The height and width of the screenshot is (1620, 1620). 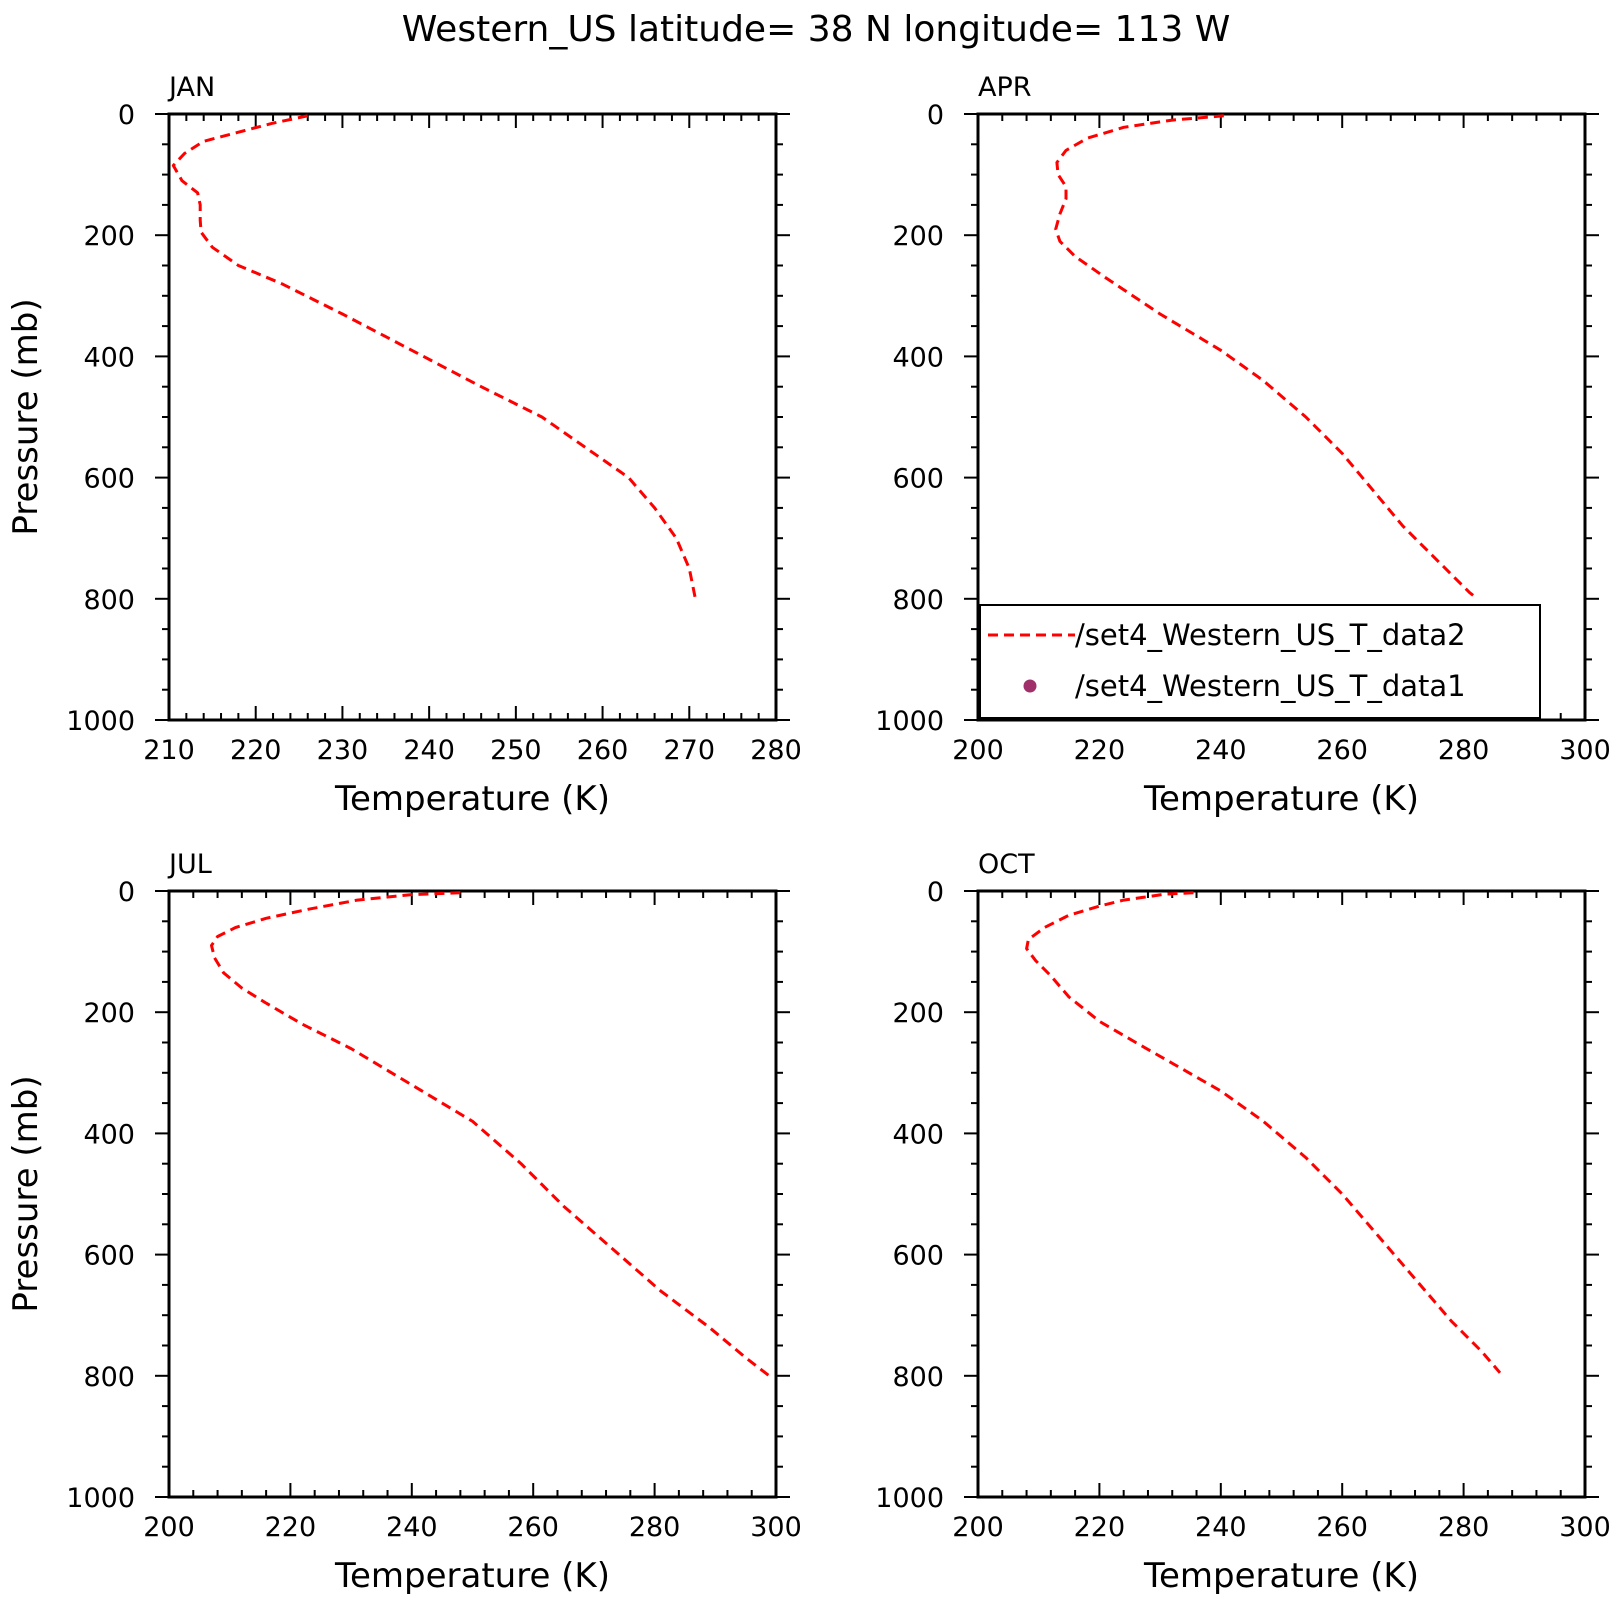 I want to click on legend-entry-label: /set4_Western_US_T_data1, so click(x=1270, y=686).